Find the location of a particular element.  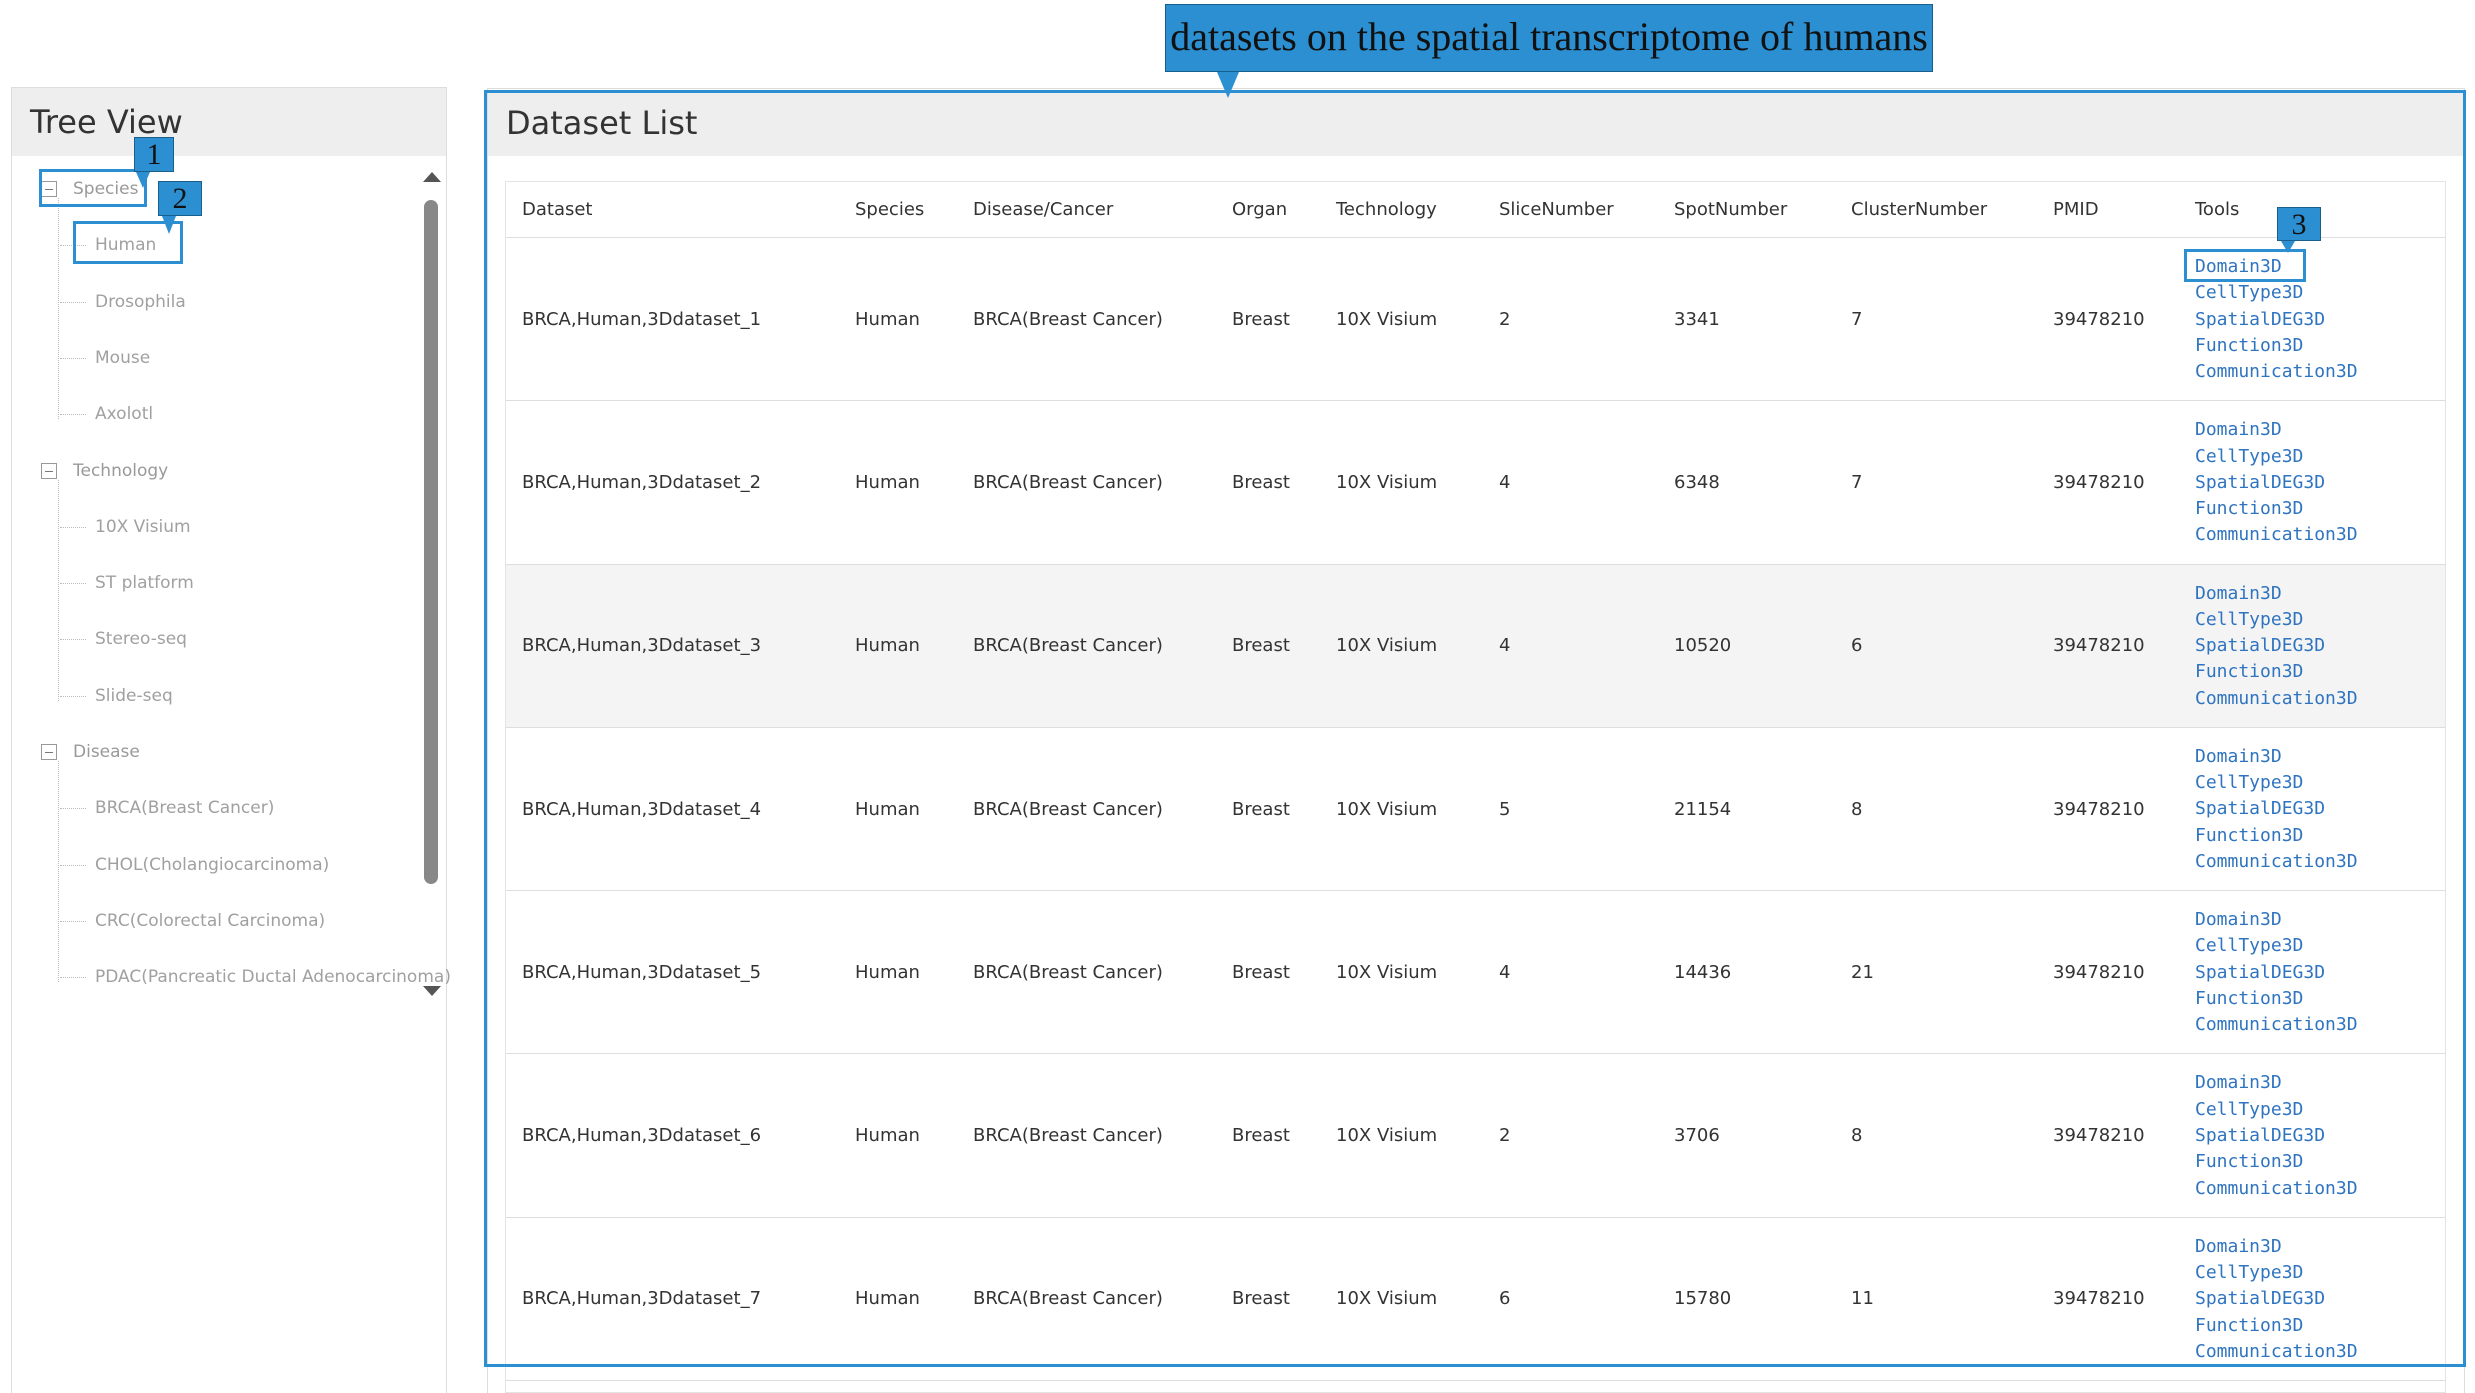

table-cell: 39478210 is located at coordinates (2099, 809).